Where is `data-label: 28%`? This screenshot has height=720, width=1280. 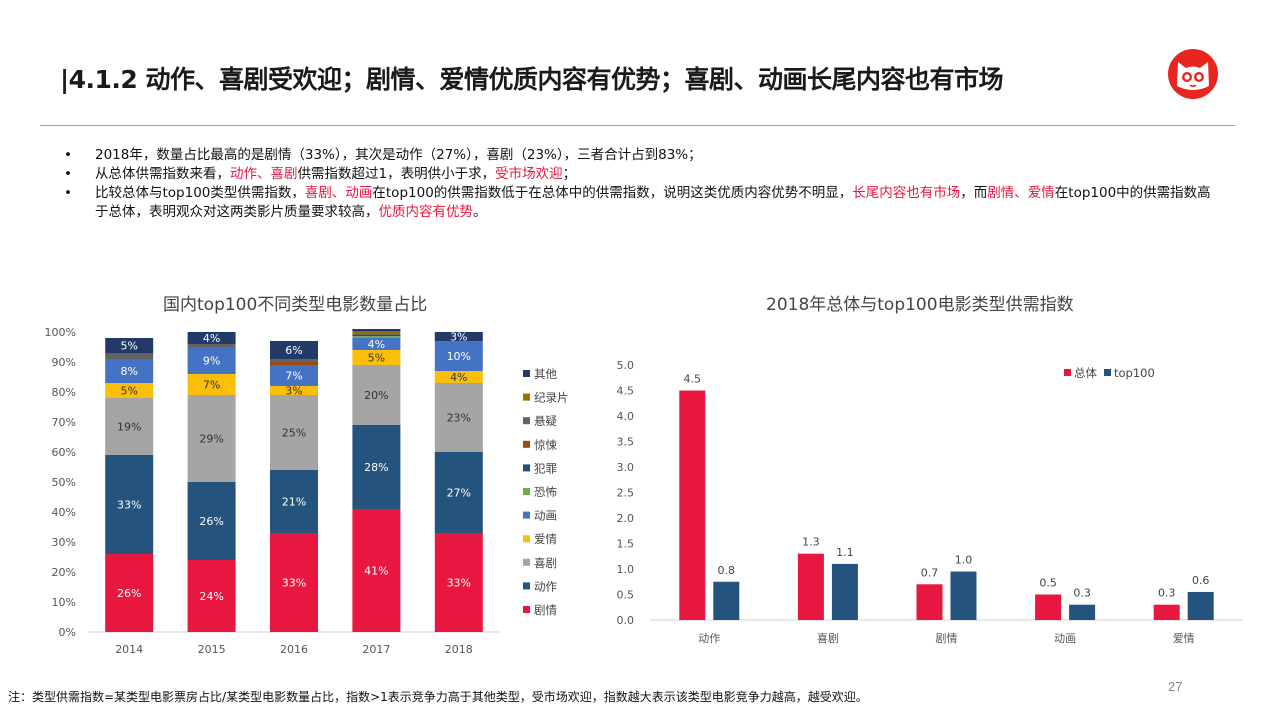 data-label: 28% is located at coordinates (376, 467).